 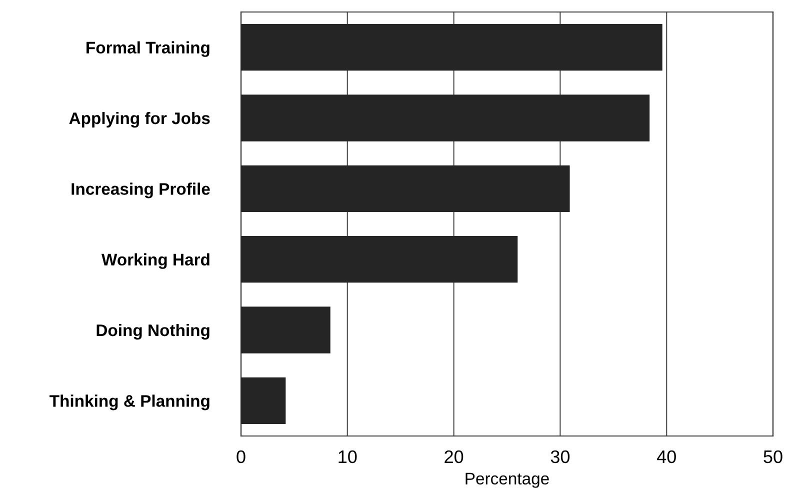 I want to click on y-tick-label: Doing Nothing, so click(x=153, y=332).